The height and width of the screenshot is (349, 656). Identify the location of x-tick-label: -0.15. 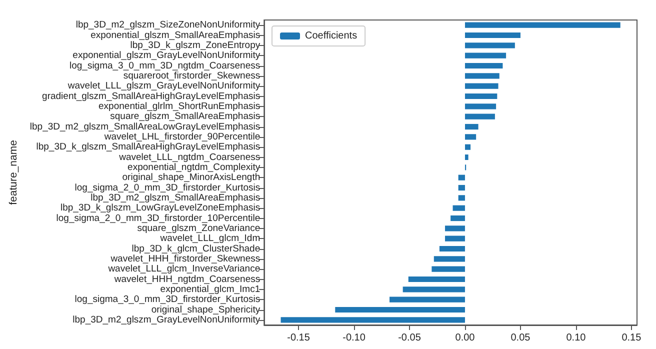
(298, 338).